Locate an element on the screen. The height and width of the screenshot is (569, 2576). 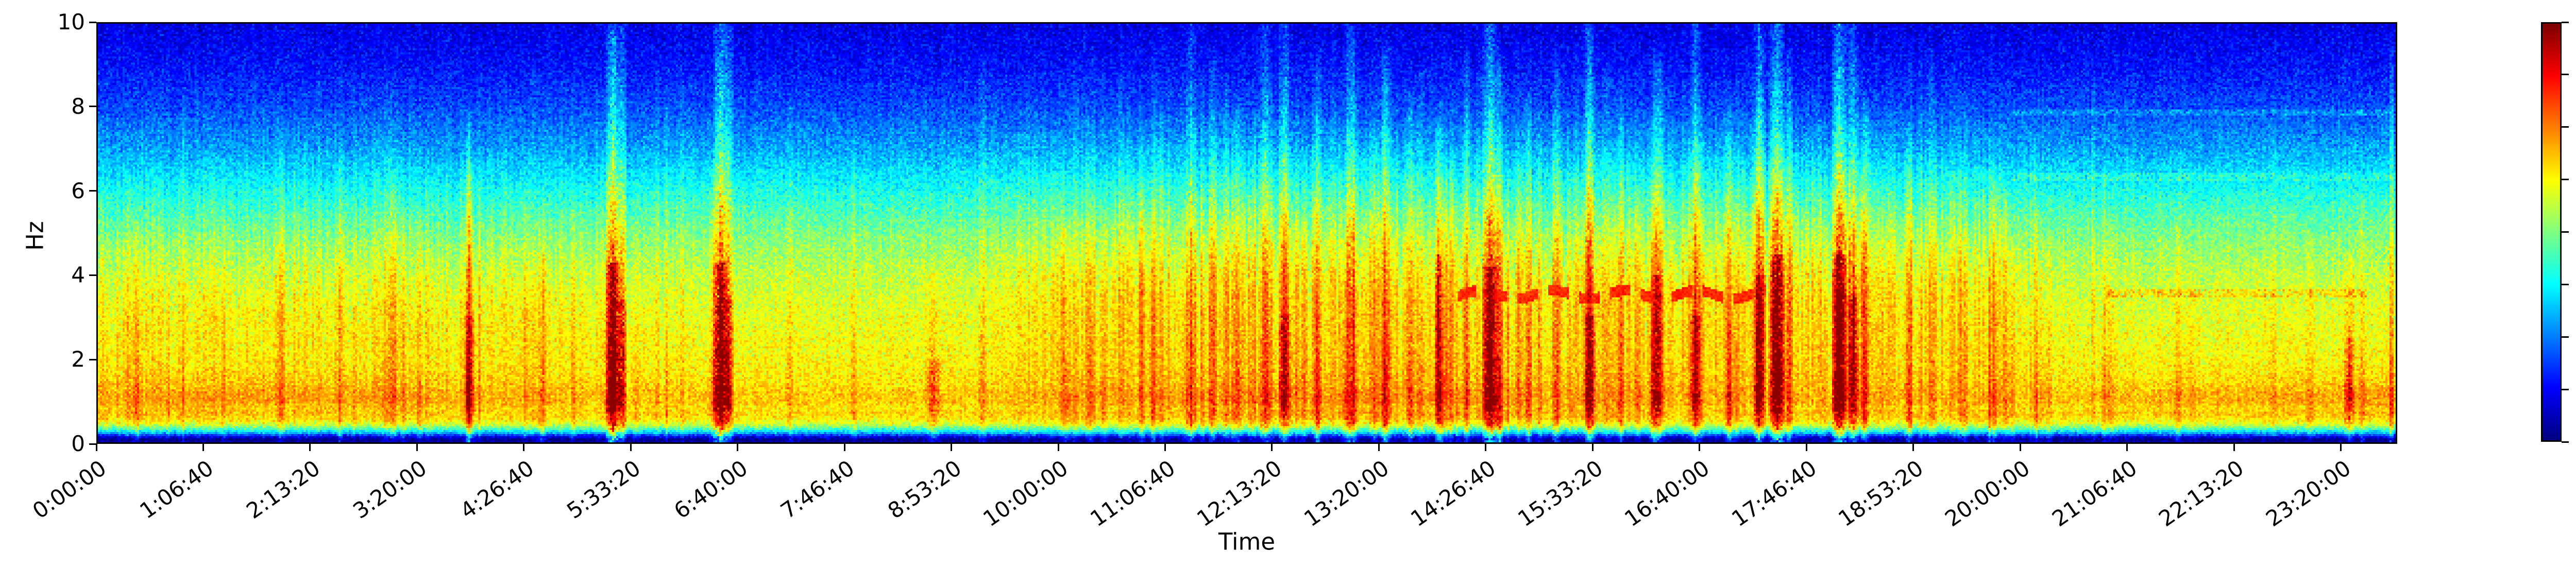
colorbar-canvas is located at coordinates (2551, 232).